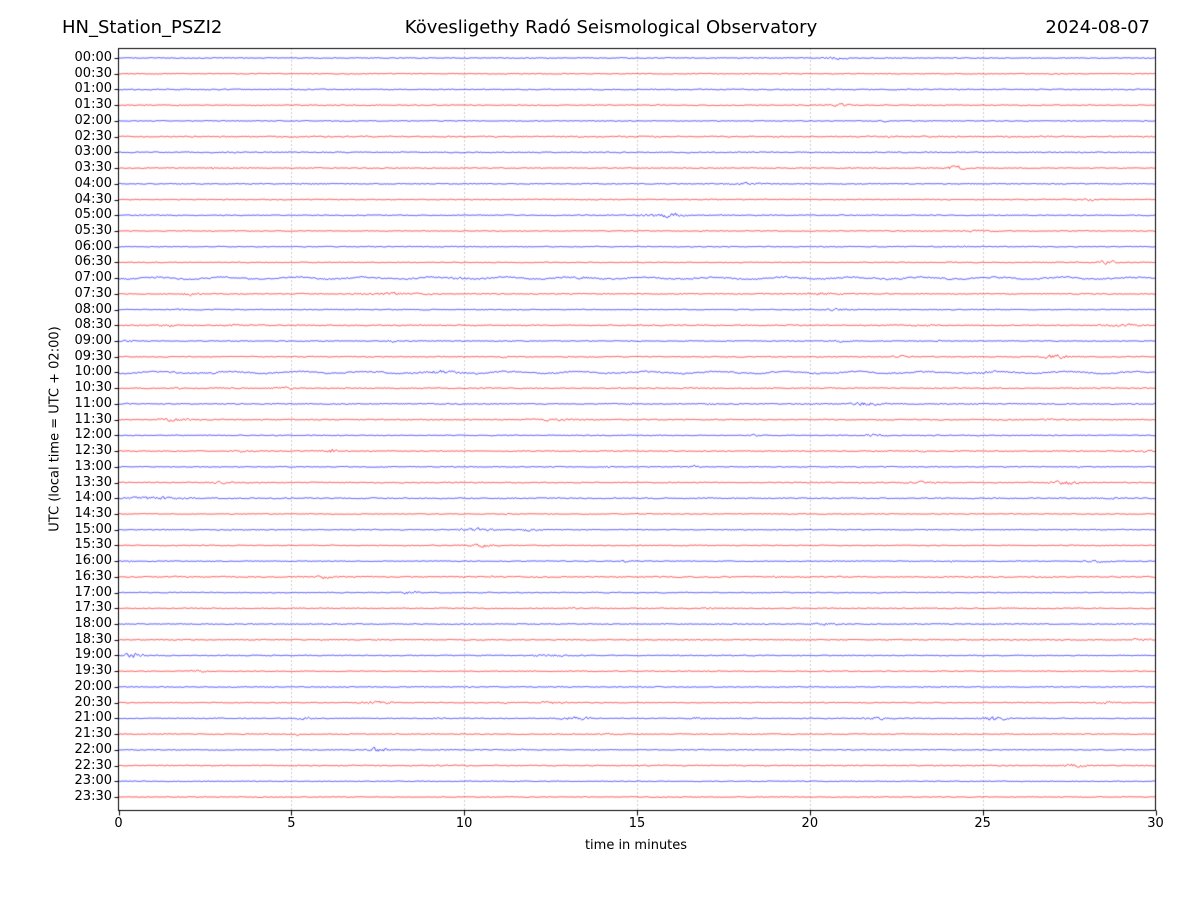 The height and width of the screenshot is (900, 1200). I want to click on station-title: HN_Station_PSZI2, so click(142, 27).